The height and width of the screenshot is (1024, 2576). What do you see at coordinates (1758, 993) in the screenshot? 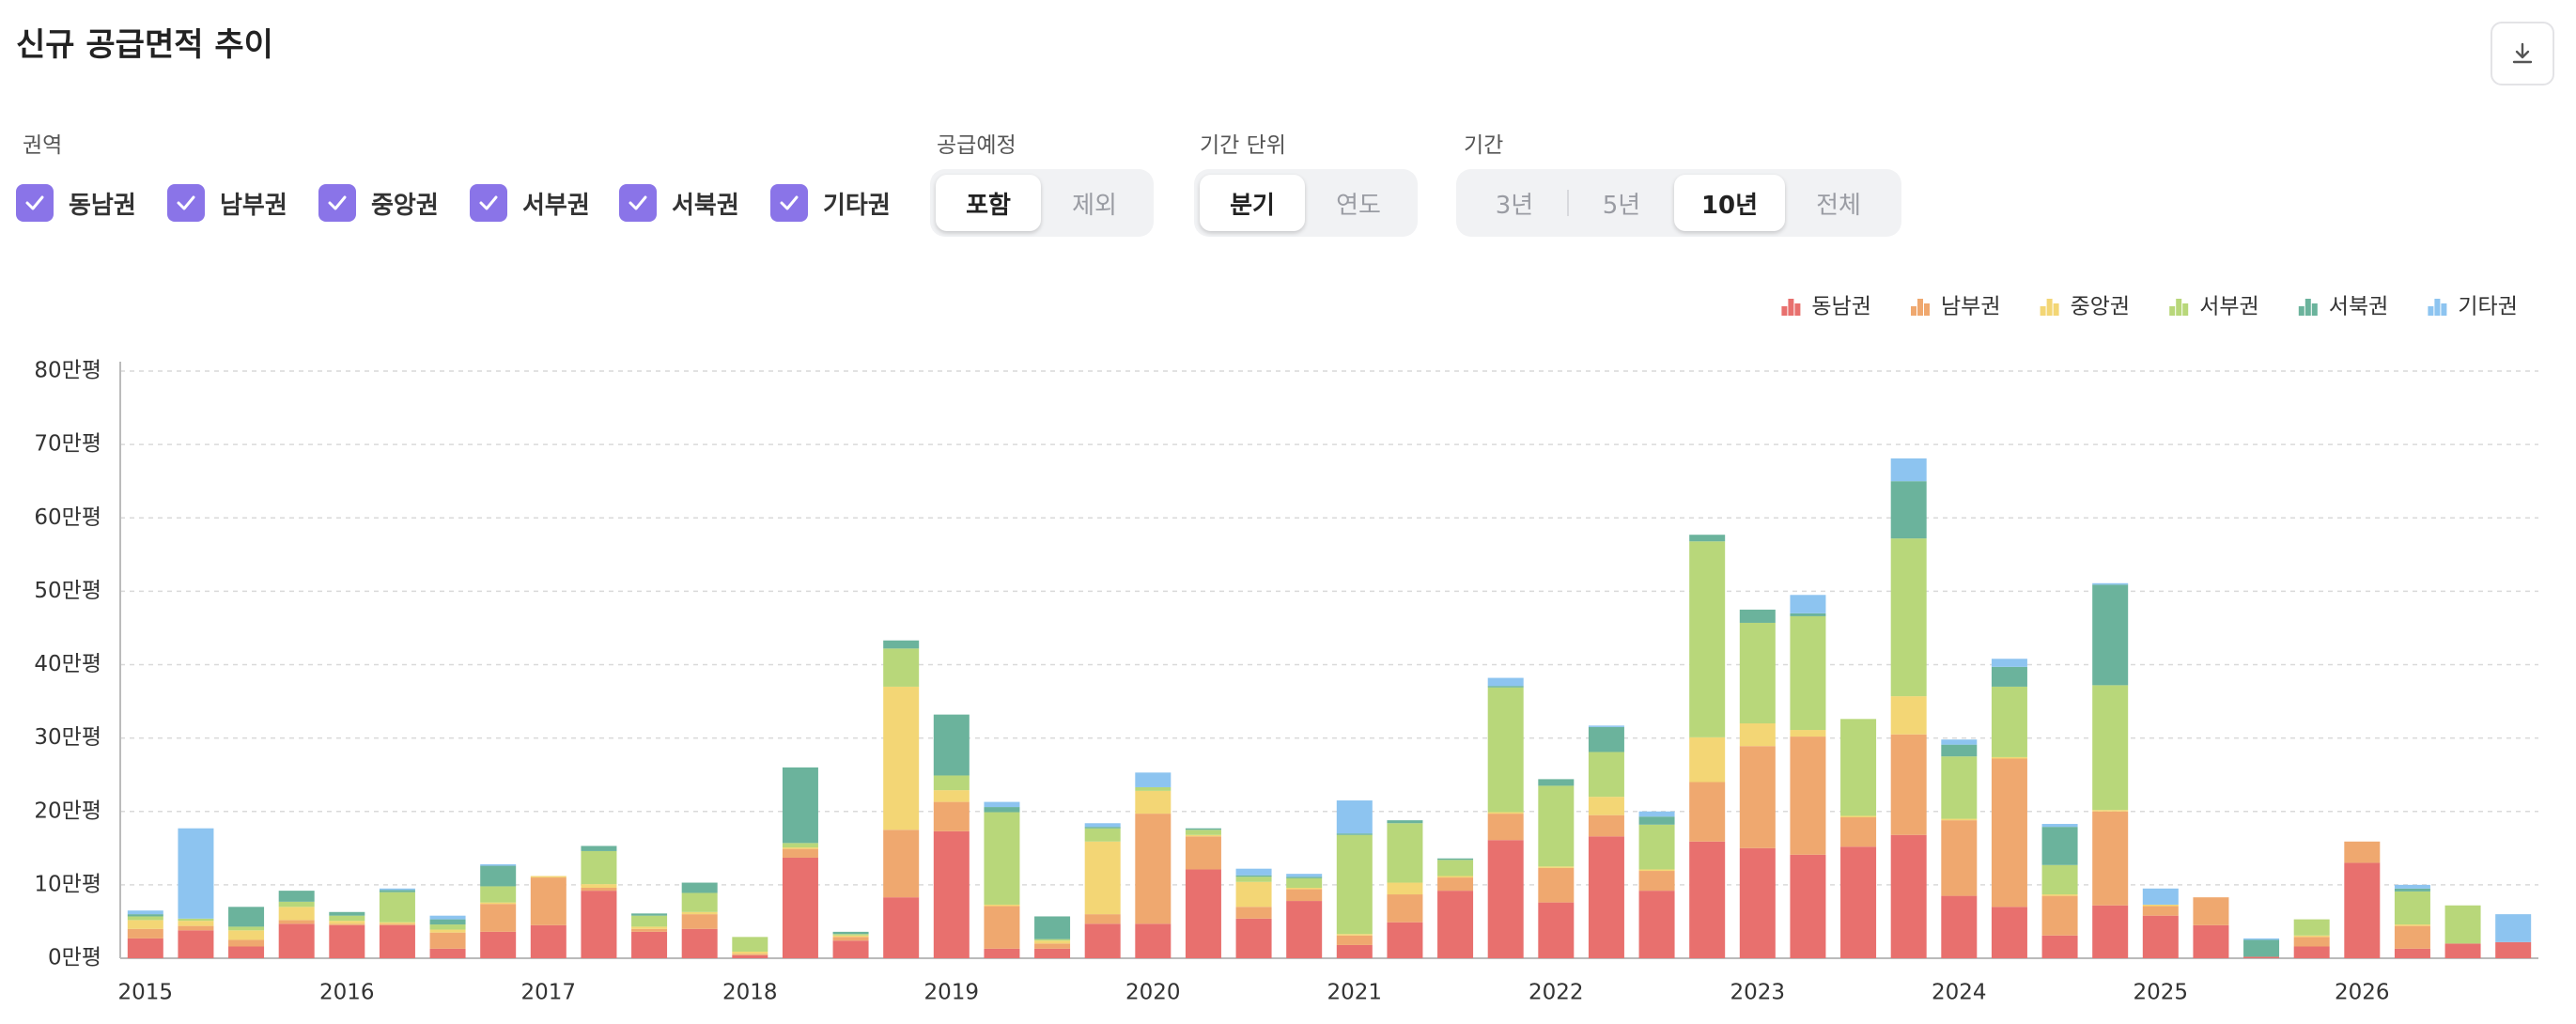
I see `x-tick-label: 2023` at bounding box center [1758, 993].